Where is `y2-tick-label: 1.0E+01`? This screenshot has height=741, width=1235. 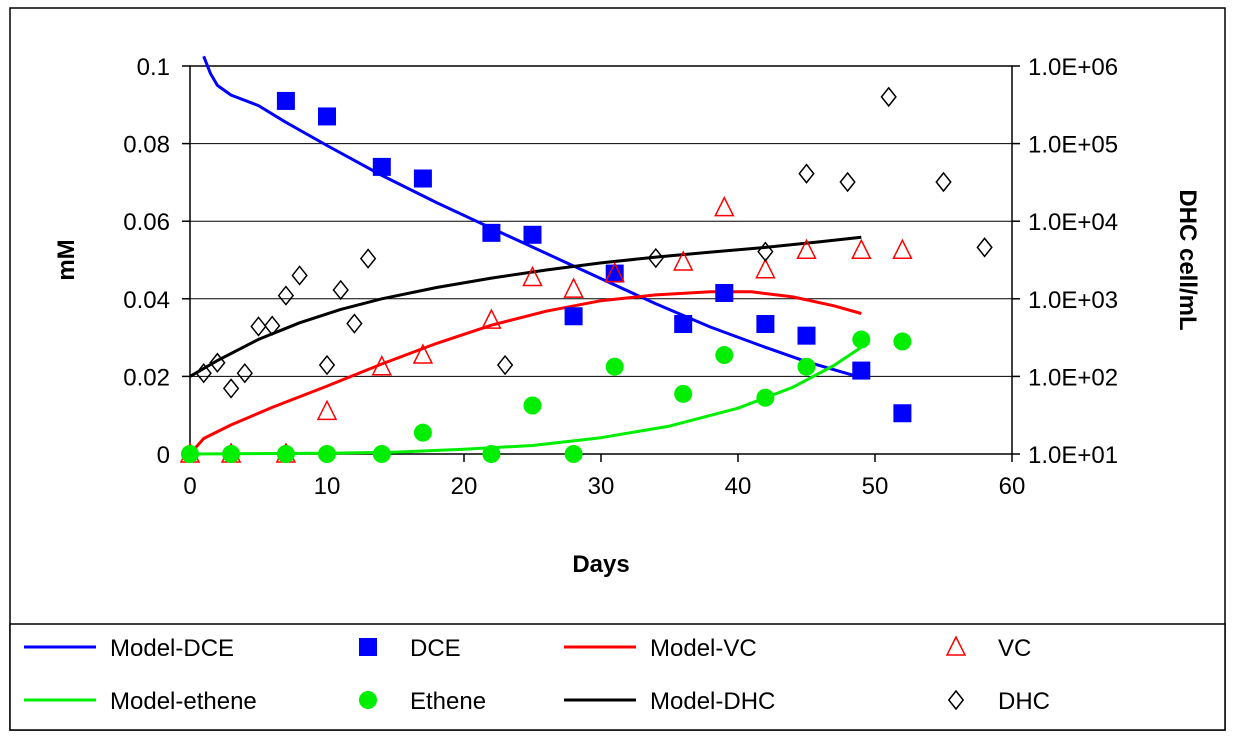
y2-tick-label: 1.0E+01 is located at coordinates (1073, 455).